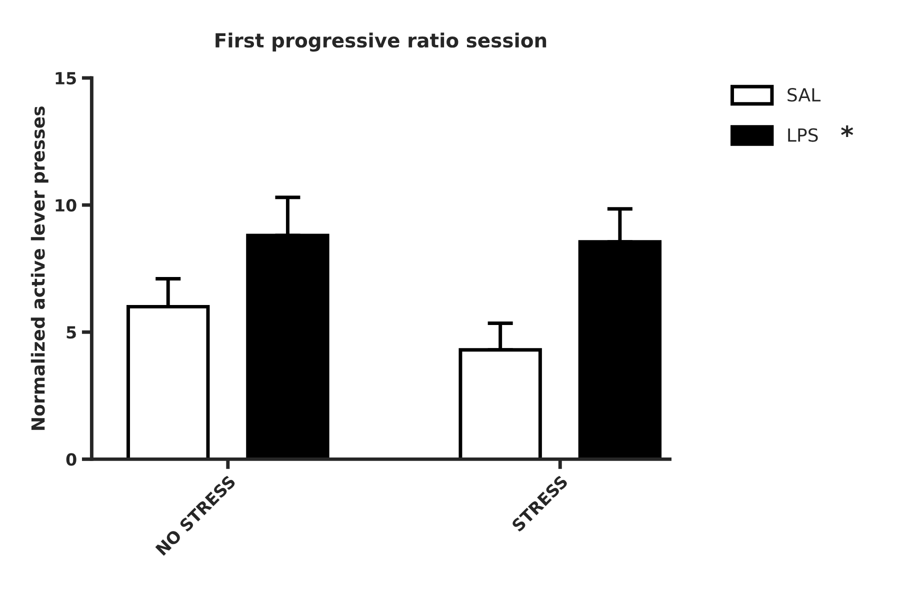 The width and height of the screenshot is (899, 609). Describe the element at coordinates (803, 135) in the screenshot. I see `legend-label: LPS` at that location.